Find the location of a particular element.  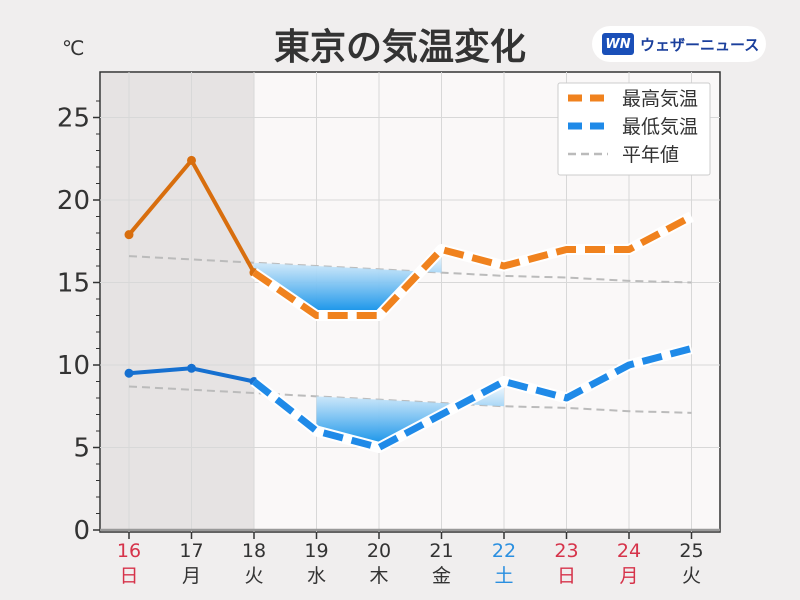

y-tick-label: 0 is located at coordinates (81, 531).